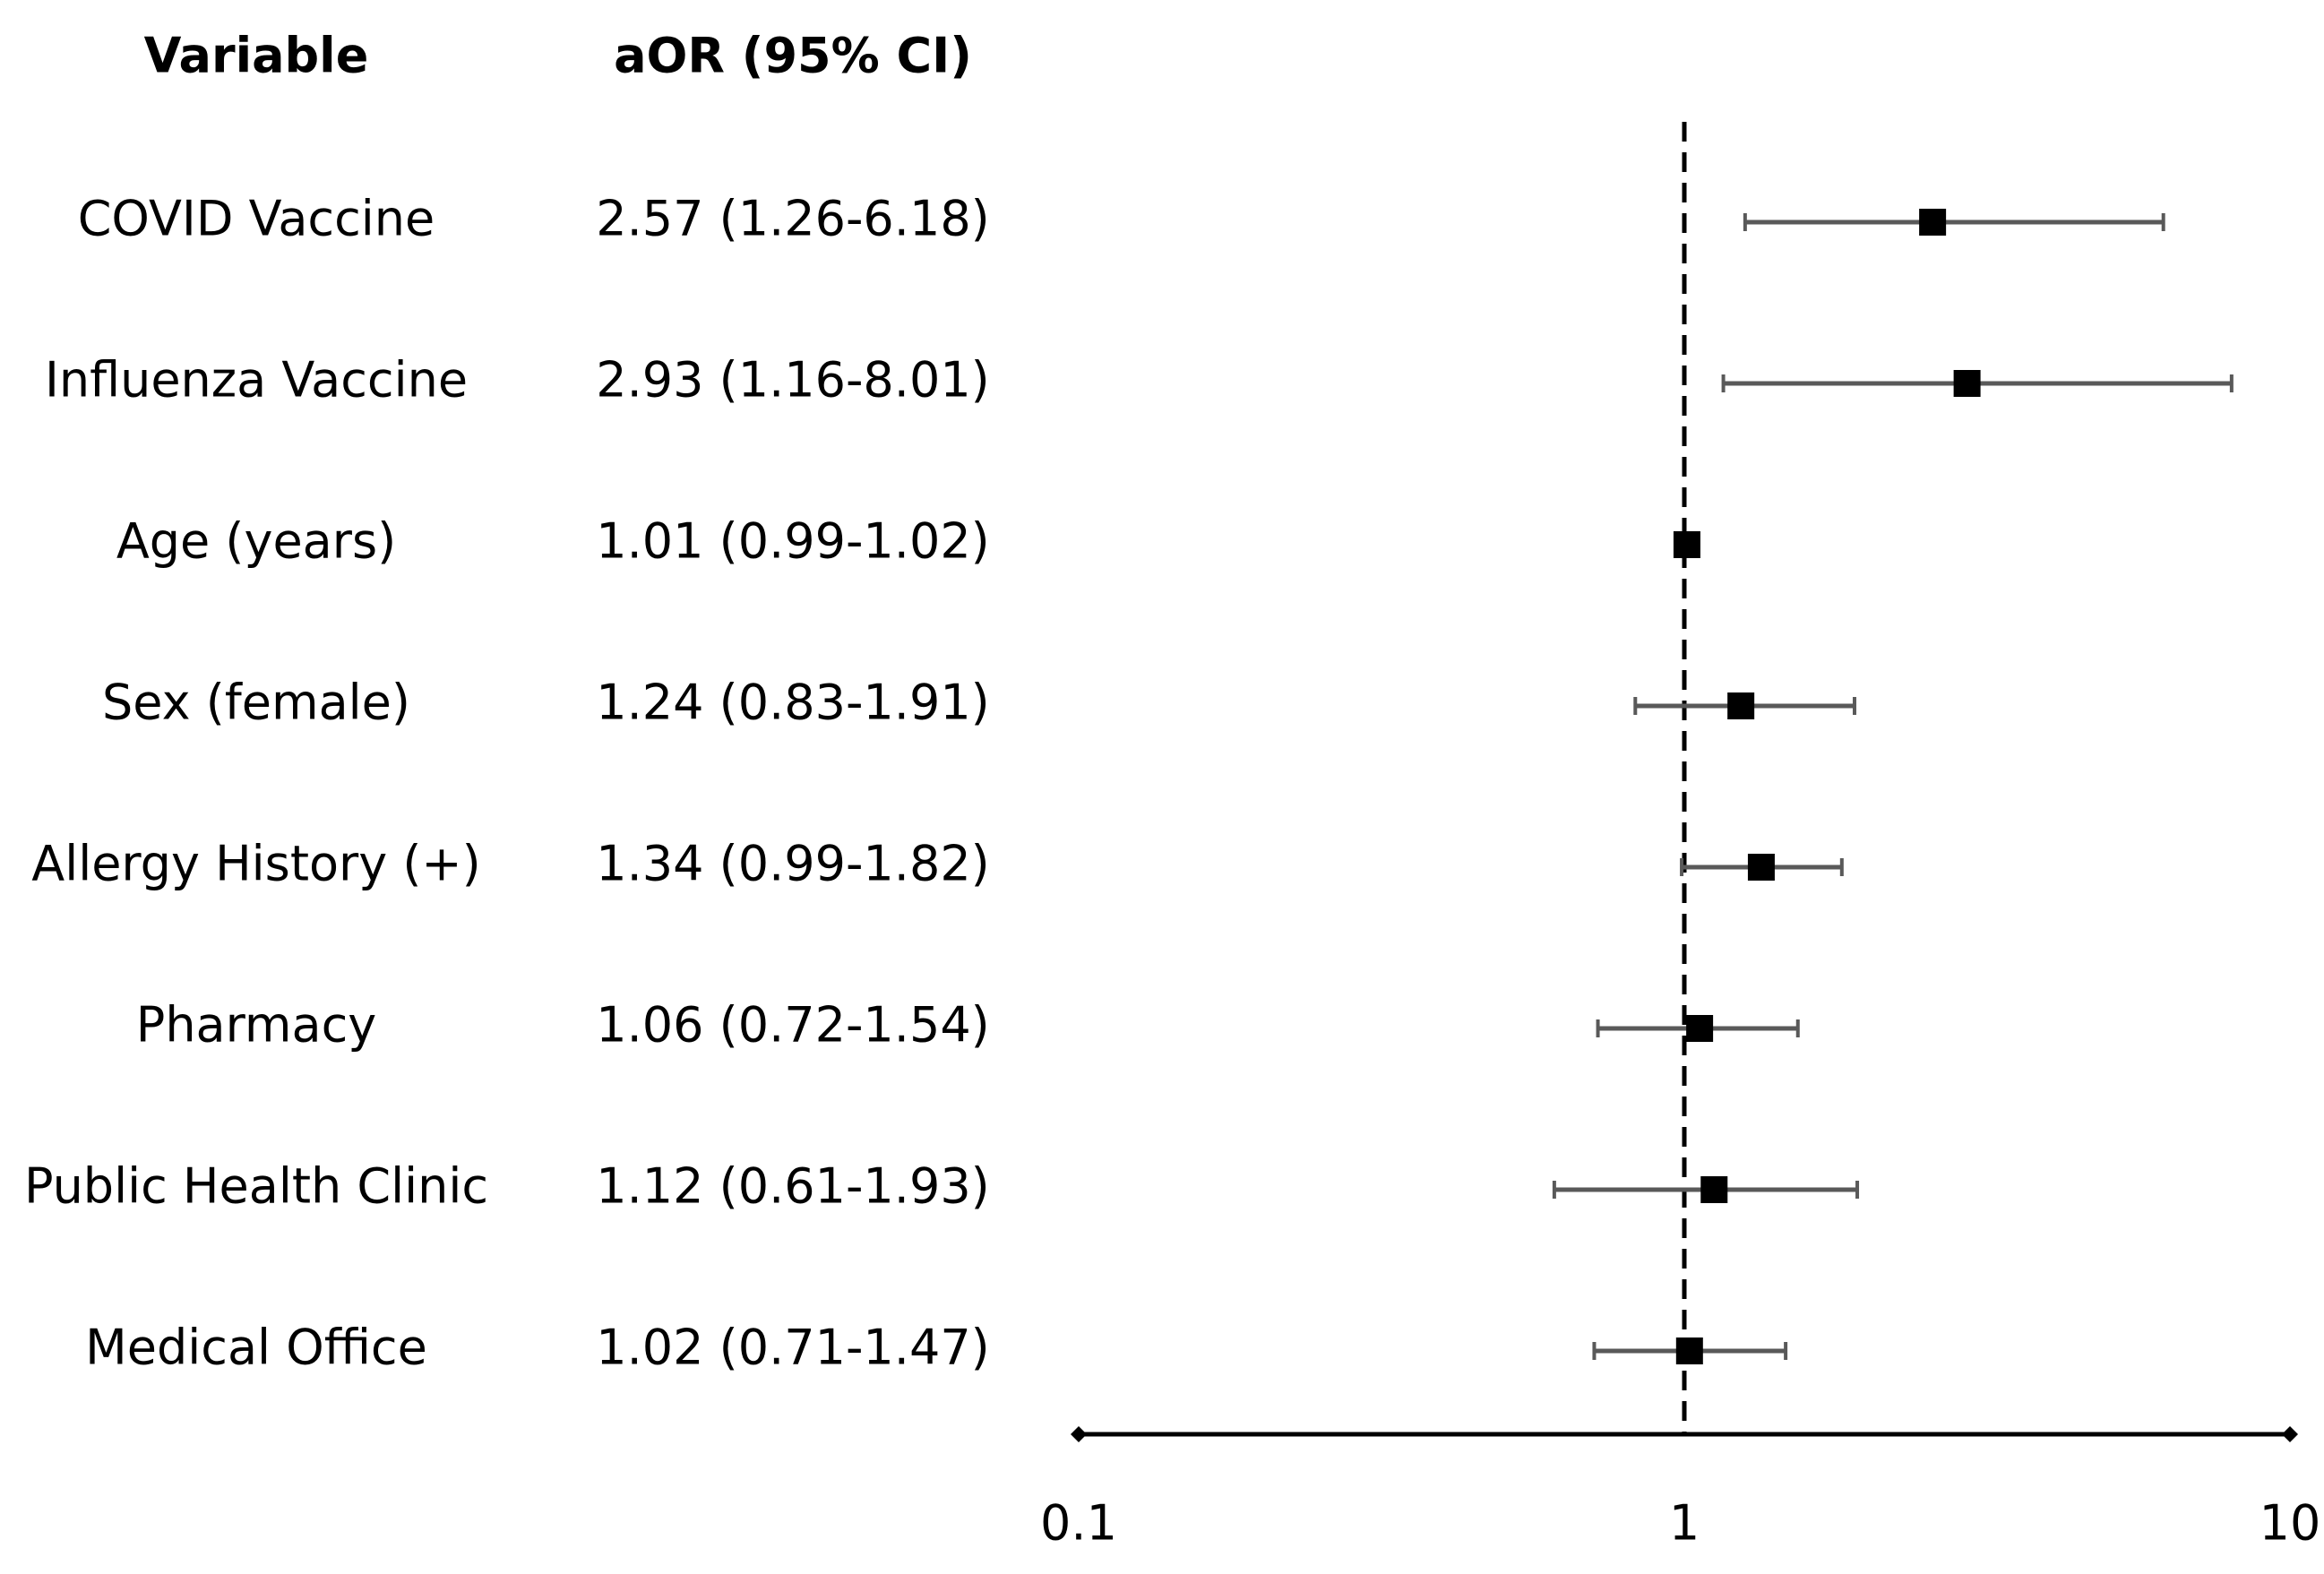 Image resolution: width=2324 pixels, height=1574 pixels. I want to click on variable-label: Age (years), so click(256, 542).